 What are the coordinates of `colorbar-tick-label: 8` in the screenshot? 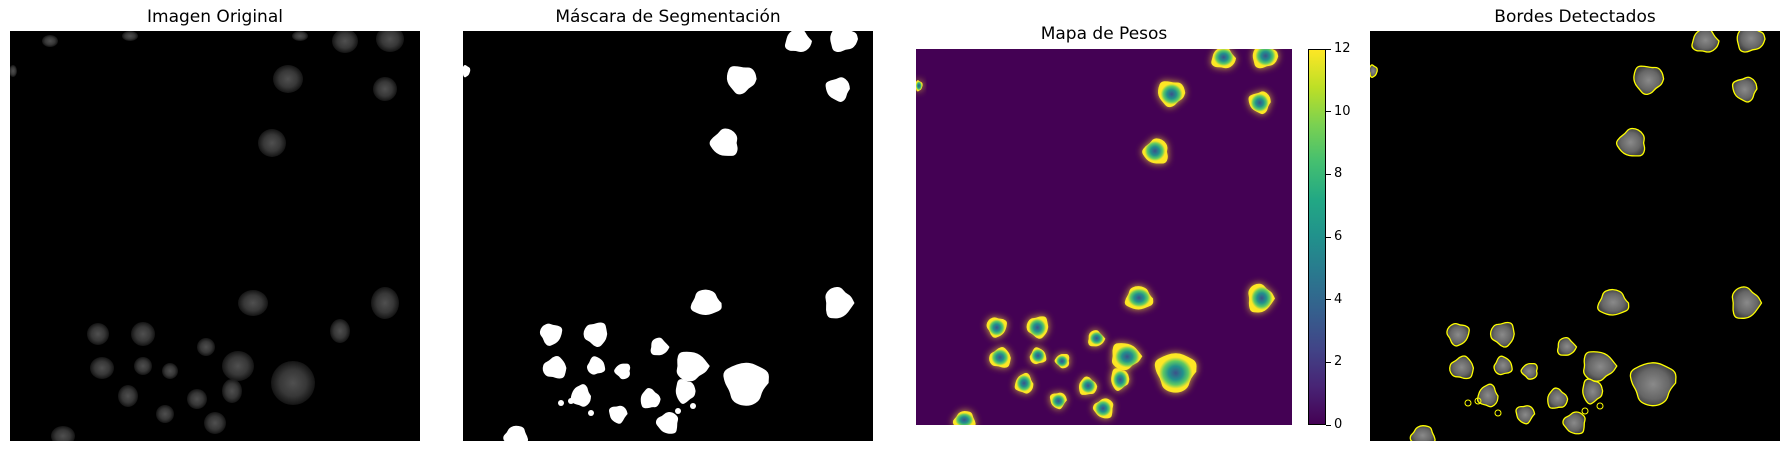 It's located at (1338, 174).